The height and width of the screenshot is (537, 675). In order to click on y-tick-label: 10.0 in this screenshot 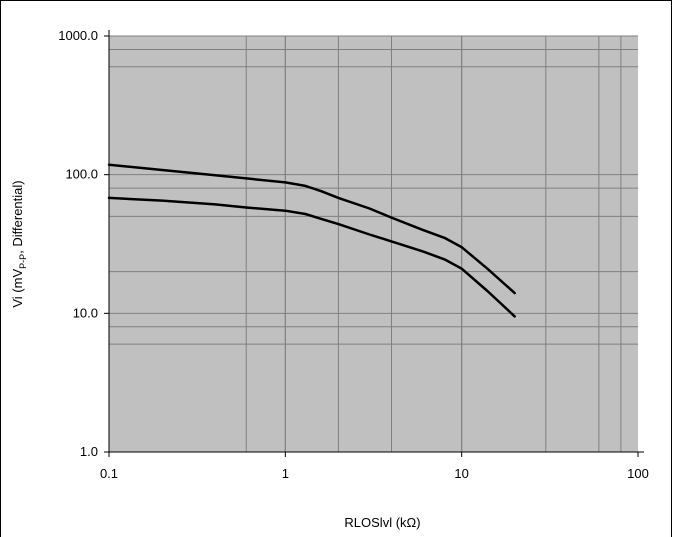, I will do `click(85, 312)`.